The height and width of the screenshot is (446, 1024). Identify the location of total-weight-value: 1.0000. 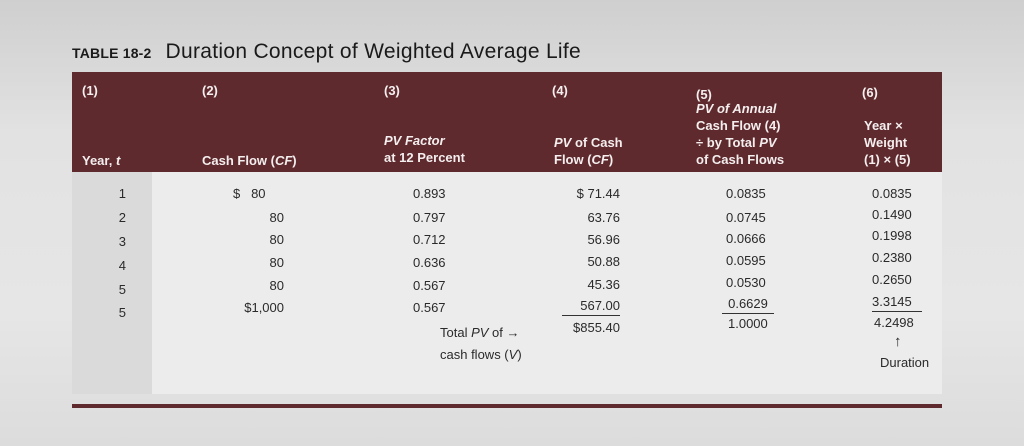
(748, 323).